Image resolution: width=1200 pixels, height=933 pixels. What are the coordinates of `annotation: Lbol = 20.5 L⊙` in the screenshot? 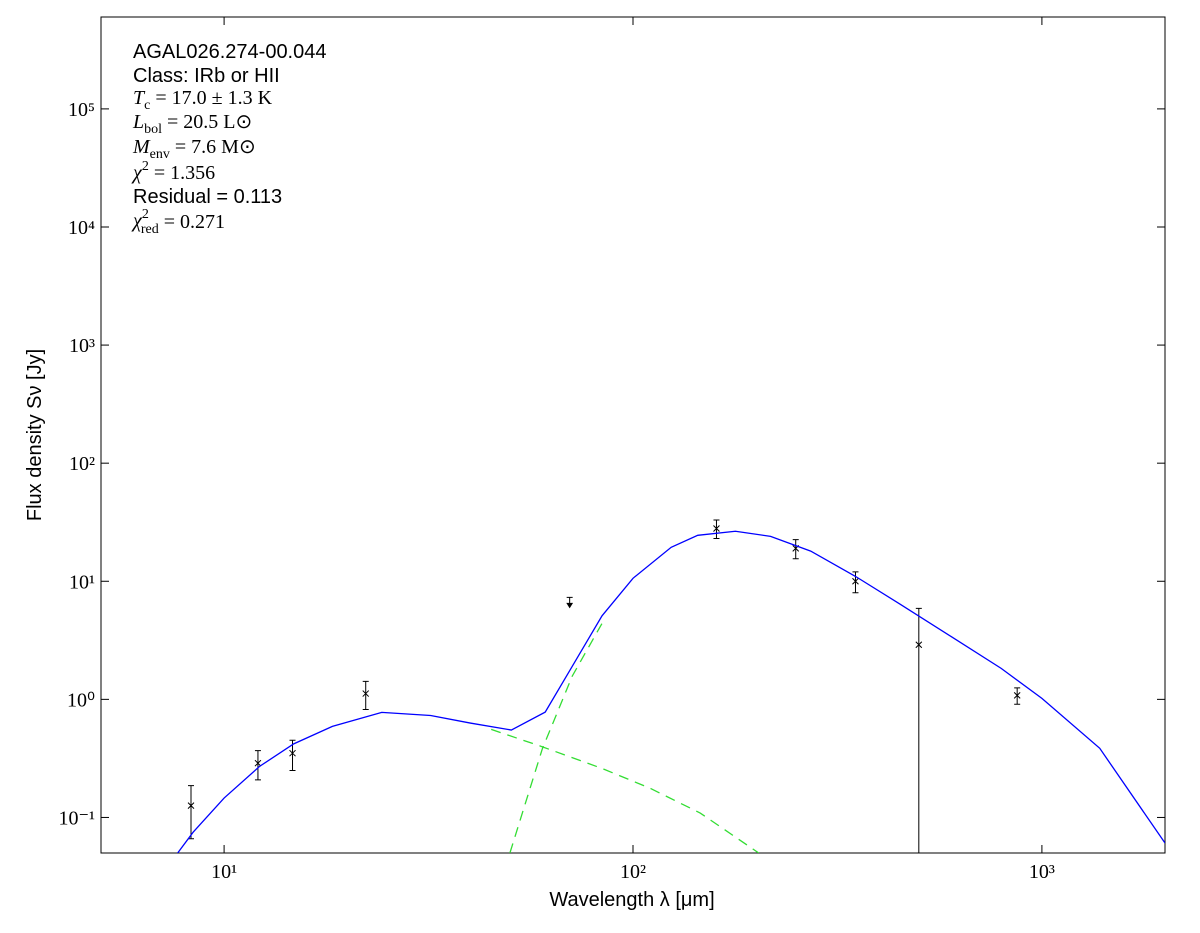 It's located at (192, 124).